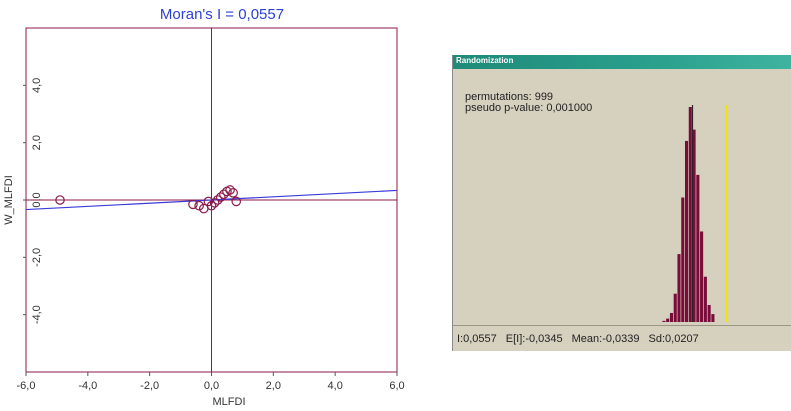 This screenshot has height=411, width=791. What do you see at coordinates (396, 386) in the screenshot?
I see `x-tick-label: 6,0` at bounding box center [396, 386].